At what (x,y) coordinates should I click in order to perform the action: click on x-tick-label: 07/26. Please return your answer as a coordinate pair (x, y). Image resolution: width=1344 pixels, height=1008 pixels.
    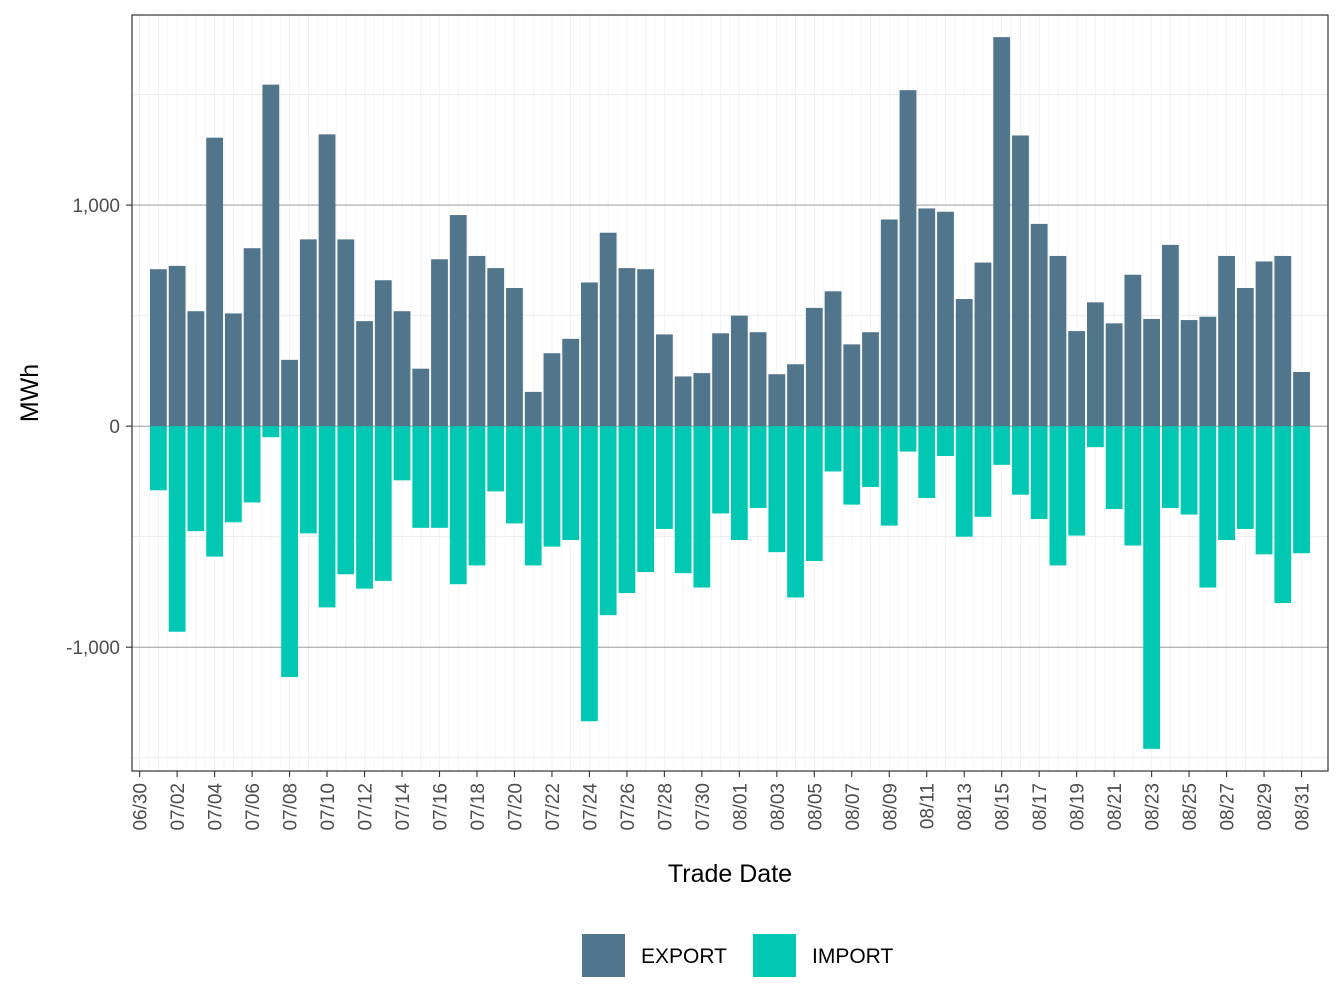
    Looking at the image, I should click on (628, 807).